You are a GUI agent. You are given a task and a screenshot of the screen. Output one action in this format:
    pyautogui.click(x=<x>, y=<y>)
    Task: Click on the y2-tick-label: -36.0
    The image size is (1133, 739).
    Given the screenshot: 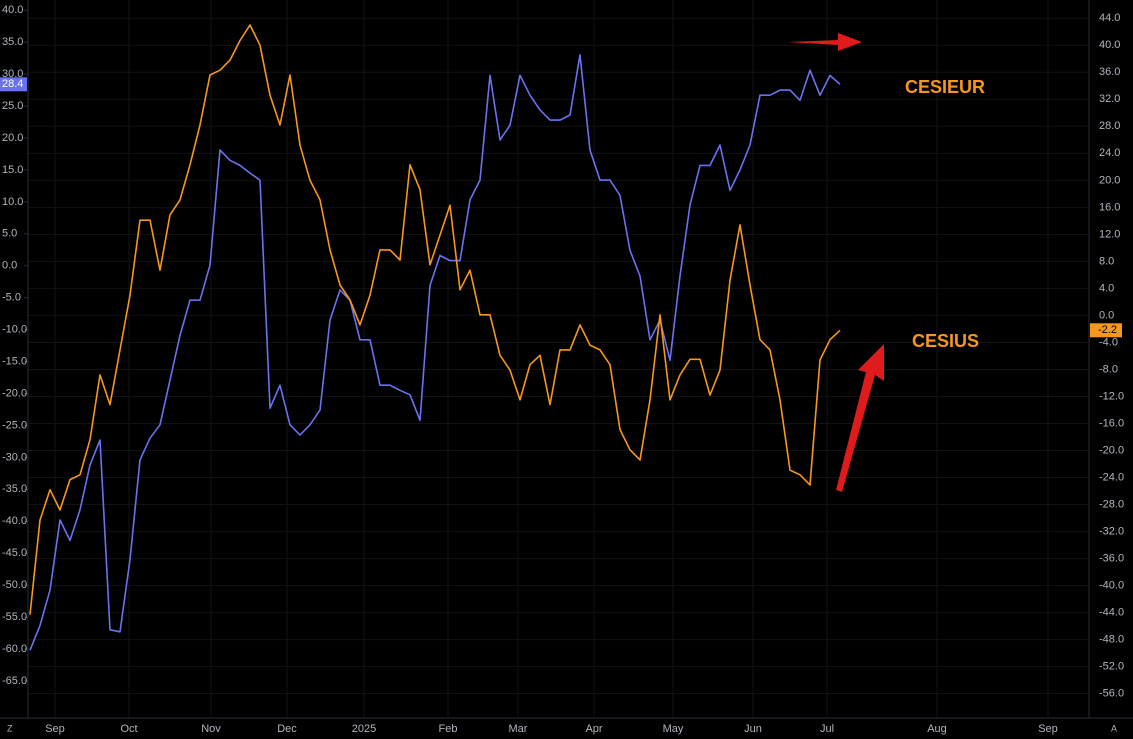 What is the action you would take?
    pyautogui.click(x=1111, y=559)
    